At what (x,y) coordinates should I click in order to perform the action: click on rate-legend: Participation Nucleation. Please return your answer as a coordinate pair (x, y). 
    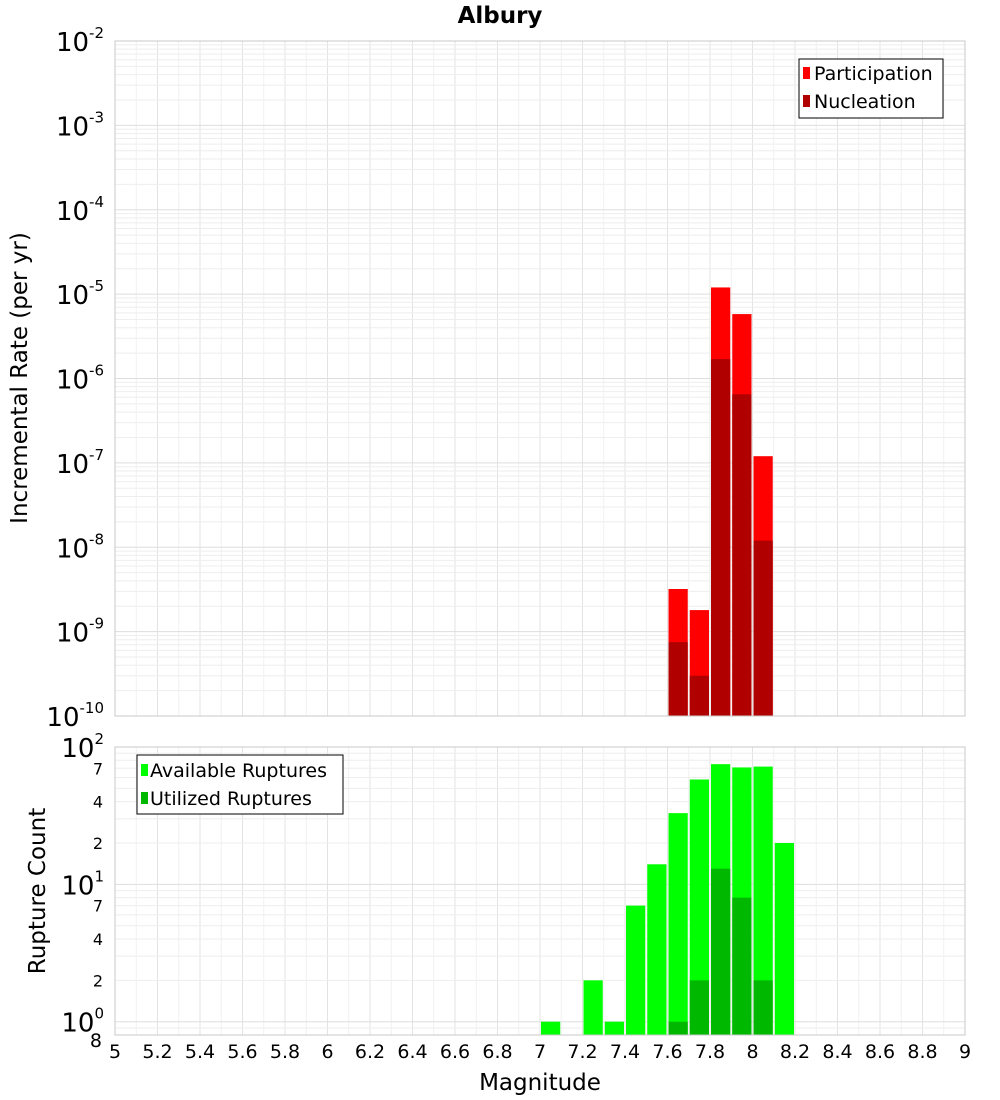
    Looking at the image, I should click on (871, 88).